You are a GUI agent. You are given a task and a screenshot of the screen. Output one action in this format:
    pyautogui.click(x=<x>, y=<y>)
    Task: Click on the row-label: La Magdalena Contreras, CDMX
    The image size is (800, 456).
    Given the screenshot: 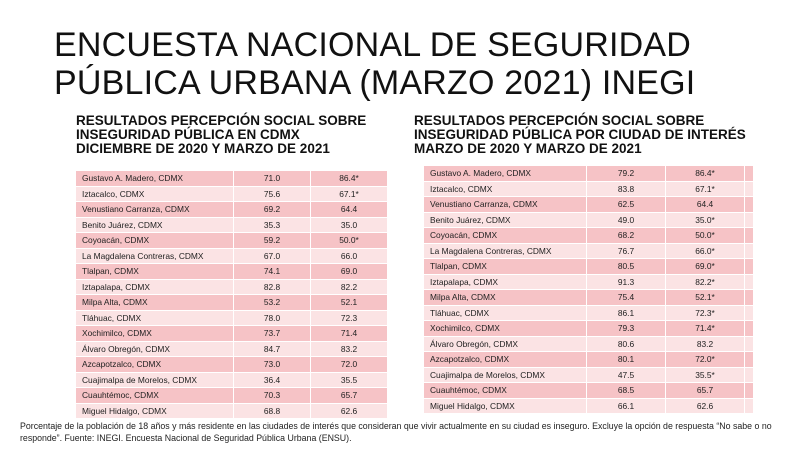 What is the action you would take?
    pyautogui.click(x=155, y=256)
    